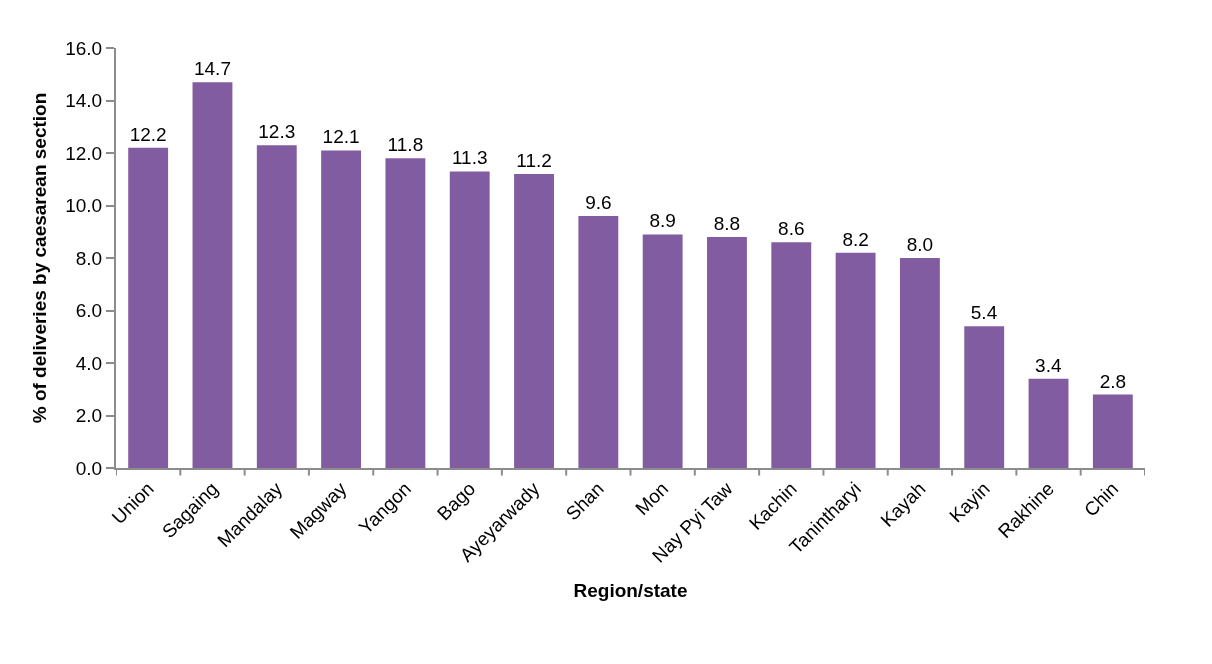 Image resolution: width=1212 pixels, height=664 pixels. Describe the element at coordinates (984, 313) in the screenshot. I see `data-label: 5.4` at that location.